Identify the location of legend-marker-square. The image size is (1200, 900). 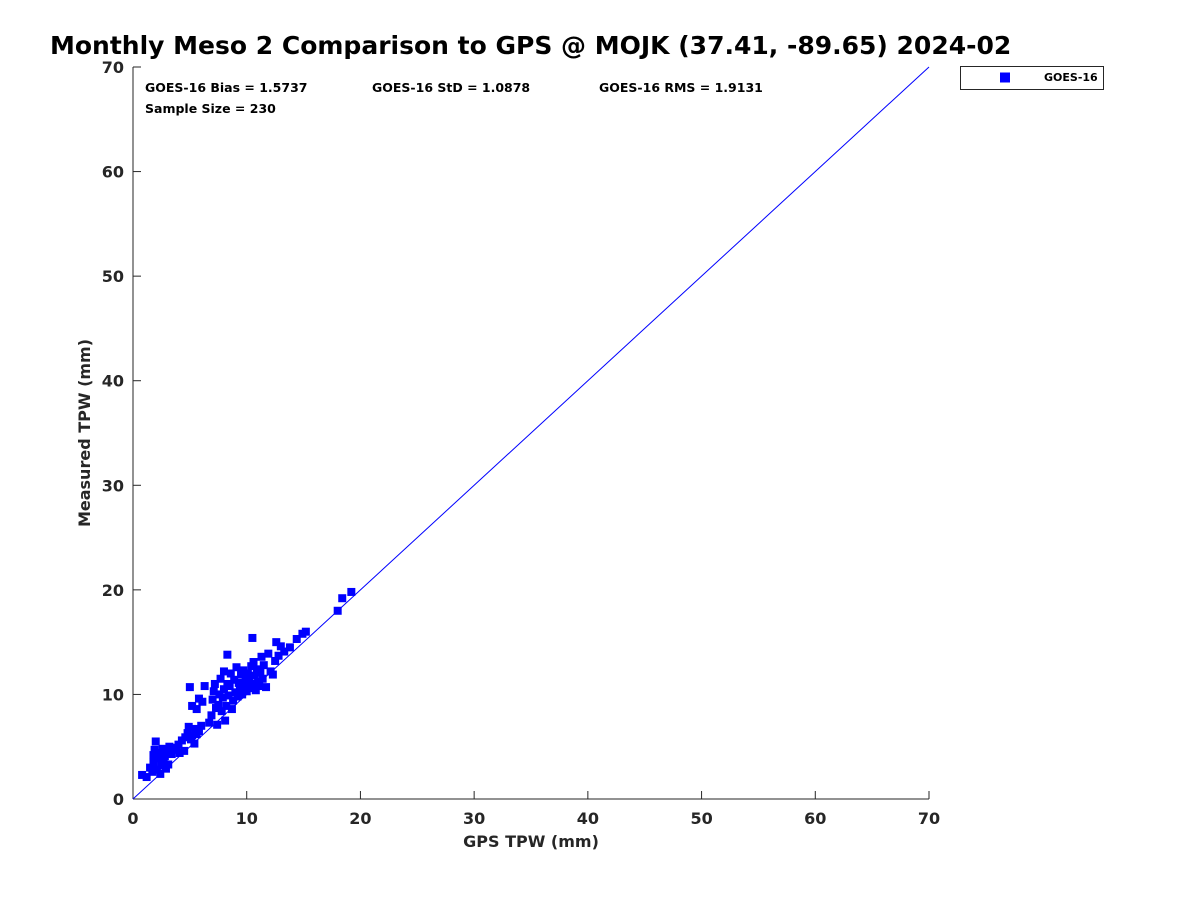
(1005, 77).